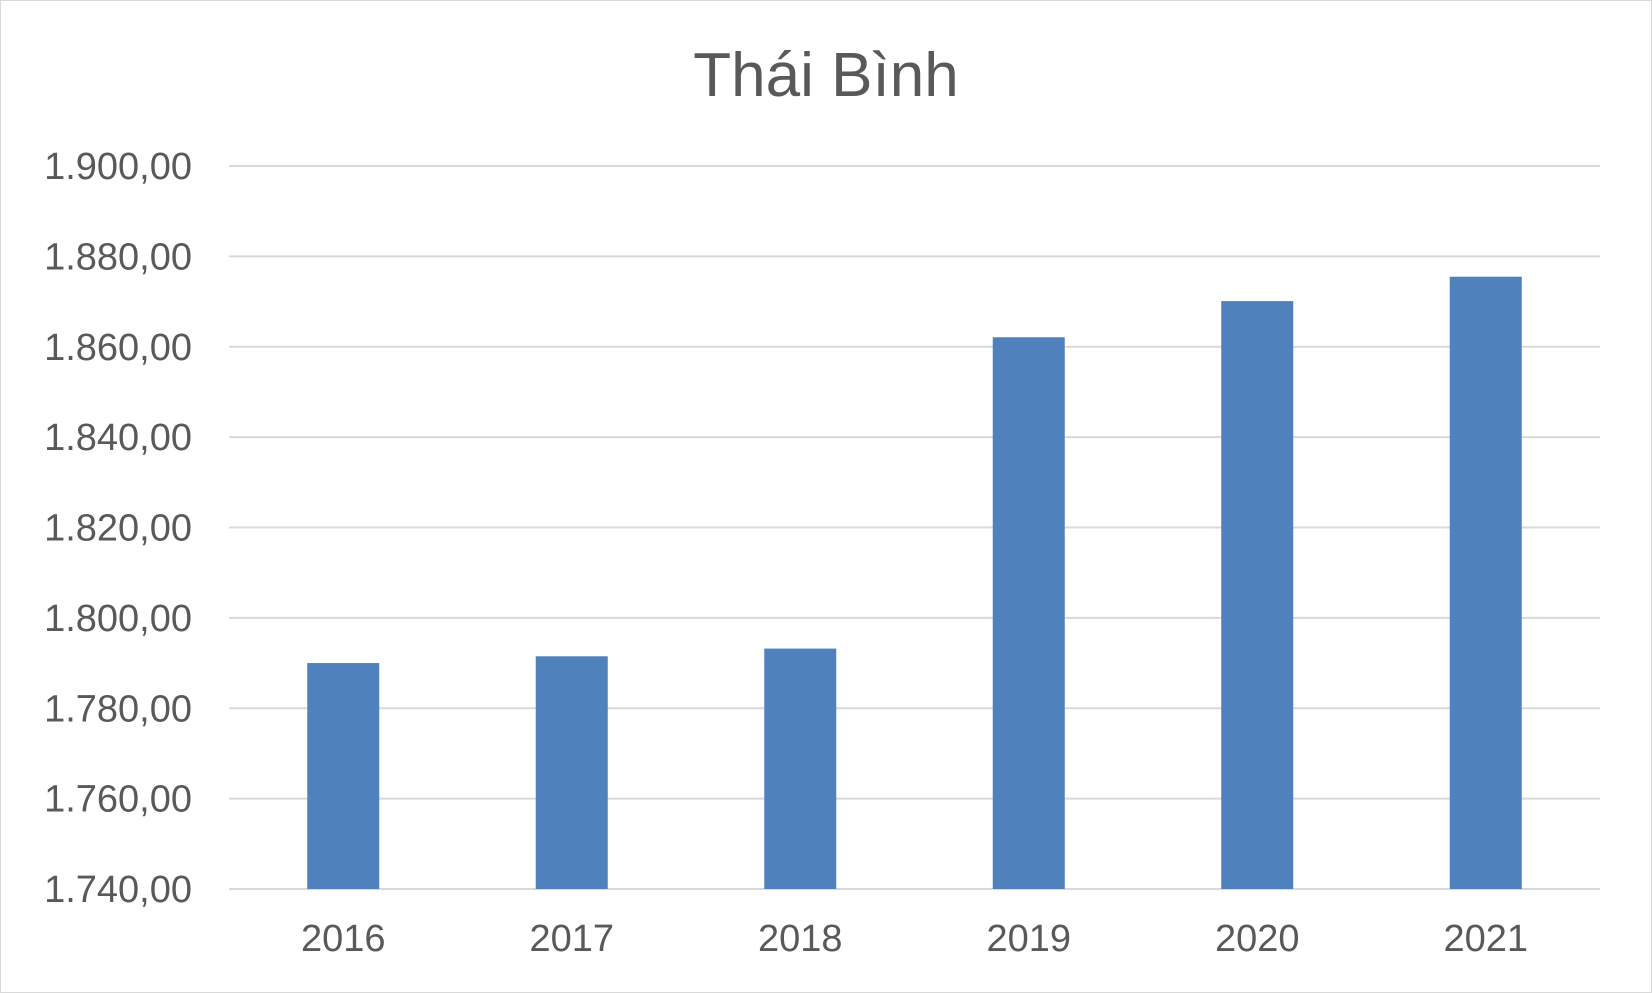 This screenshot has height=993, width=1652. Describe the element at coordinates (118, 257) in the screenshot. I see `y-tick-label: 1.880,00` at that location.